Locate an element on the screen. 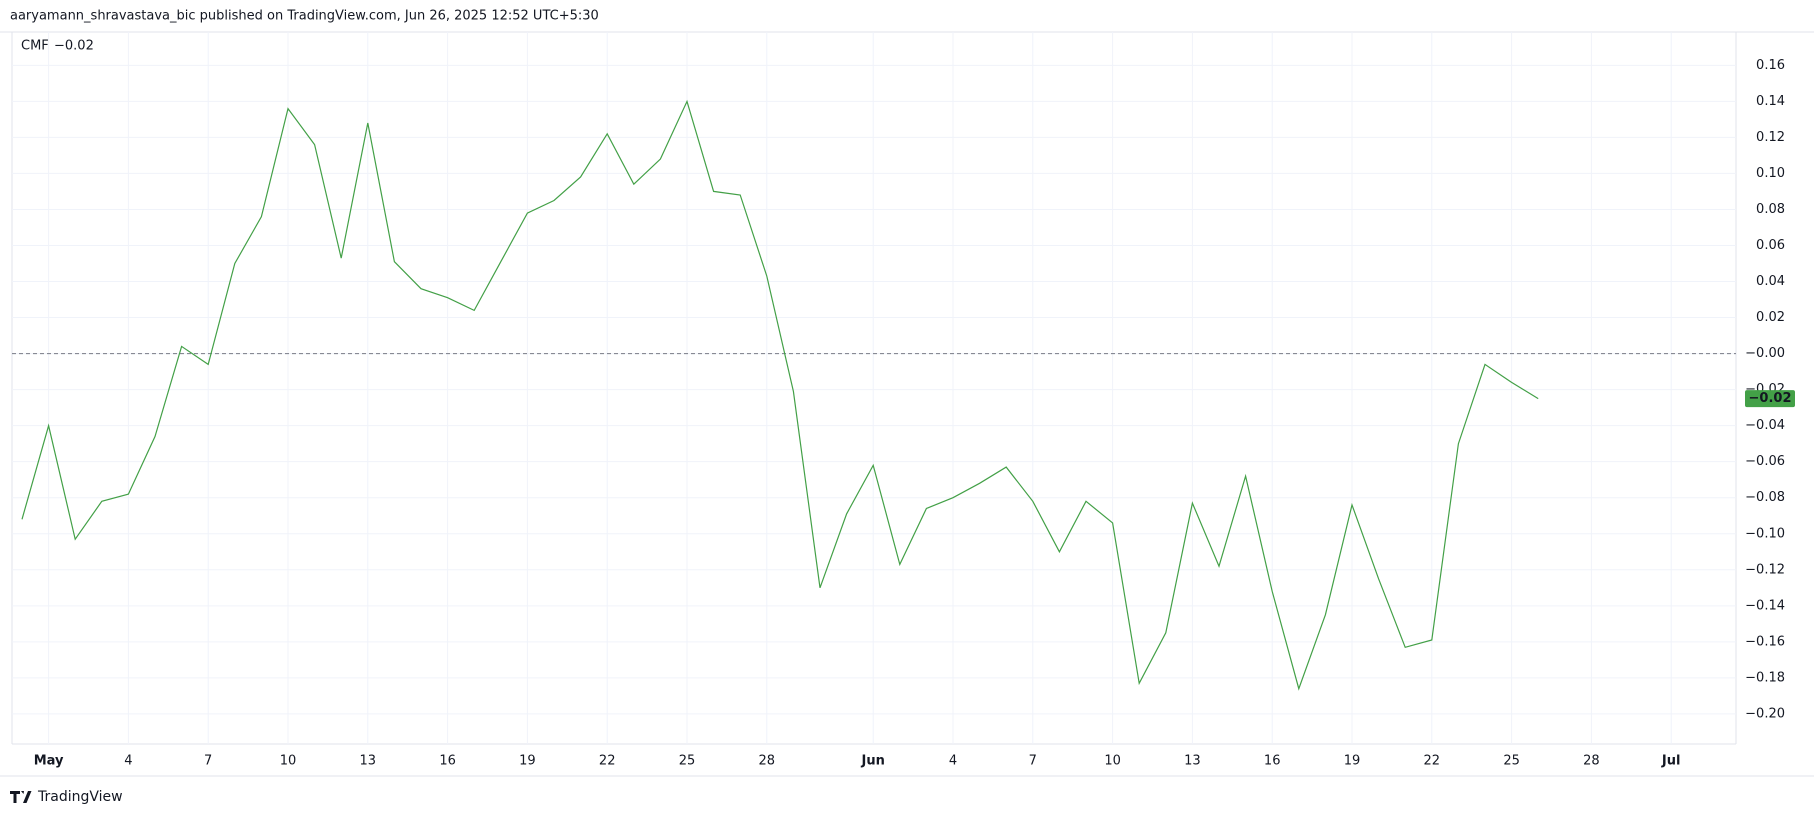 The image size is (1814, 816). tv-logo is located at coordinates (21, 797).